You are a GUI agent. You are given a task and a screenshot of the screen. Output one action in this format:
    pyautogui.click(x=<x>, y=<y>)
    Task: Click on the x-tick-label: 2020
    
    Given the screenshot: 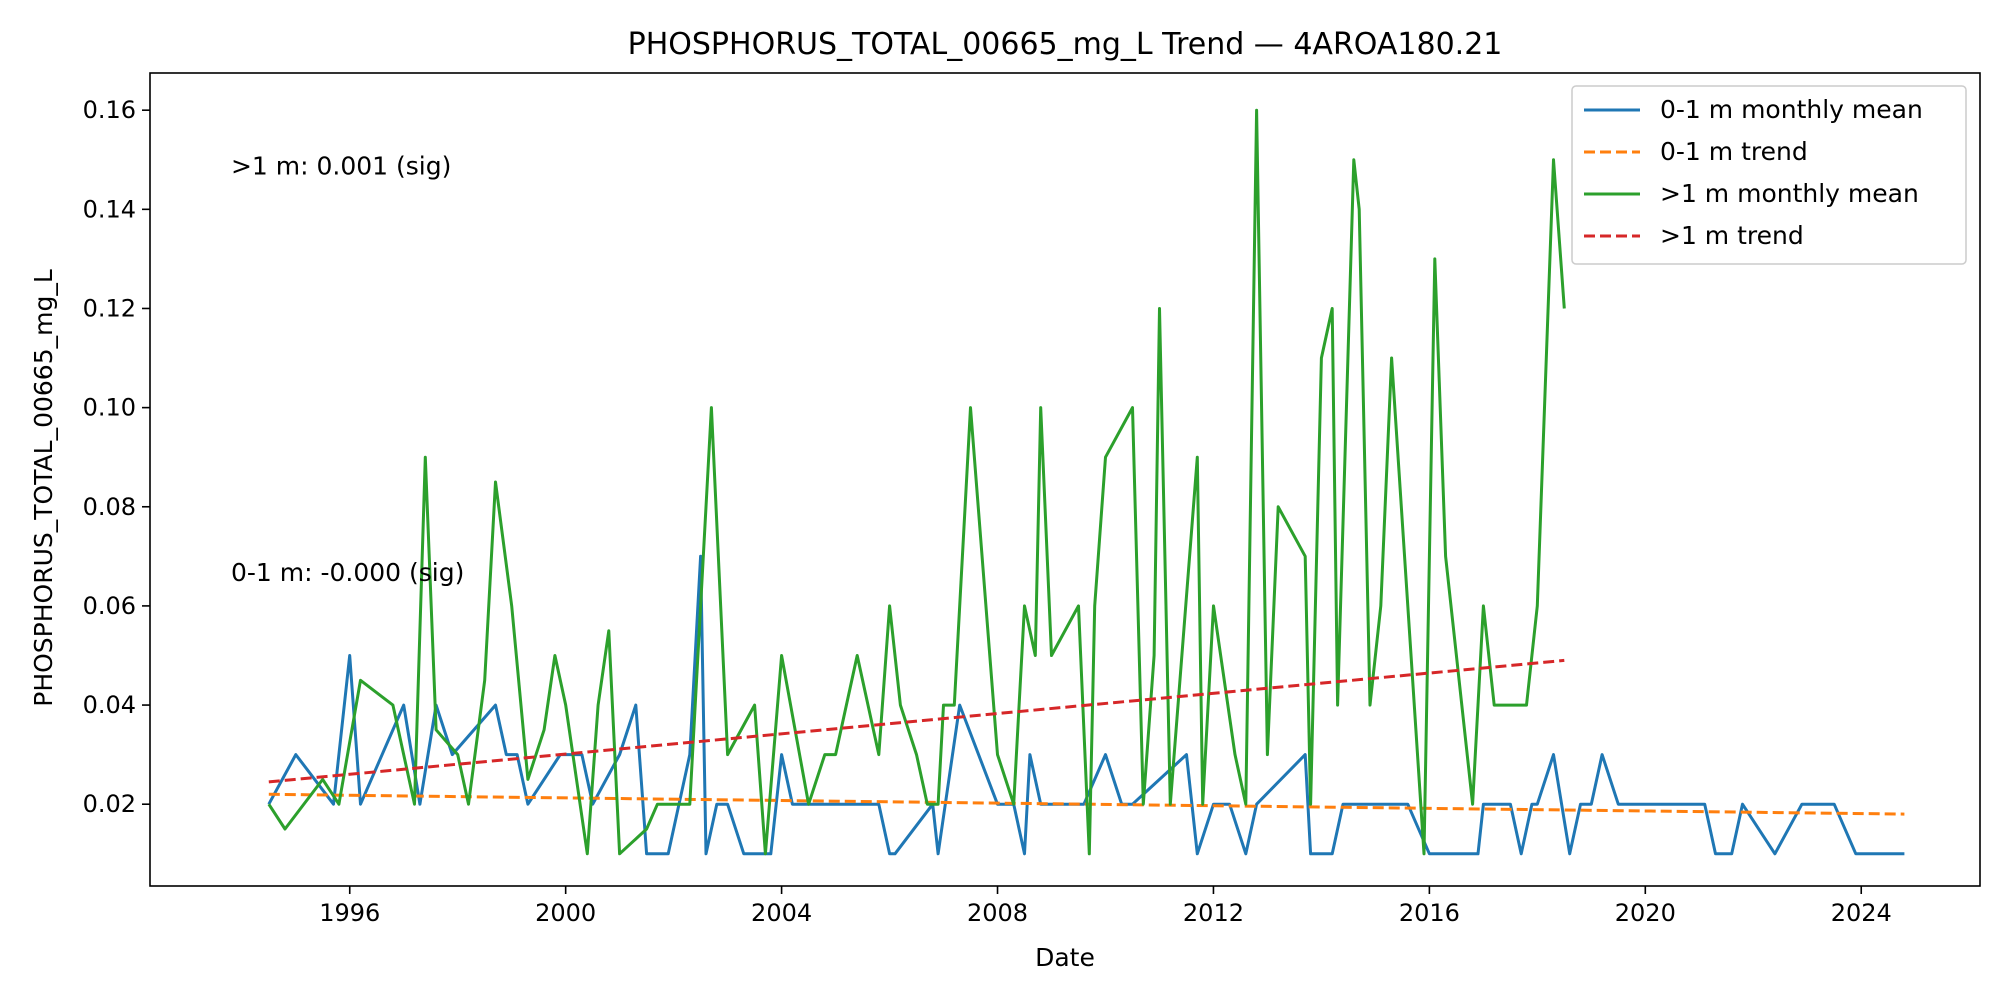 What is the action you would take?
    pyautogui.click(x=1645, y=913)
    